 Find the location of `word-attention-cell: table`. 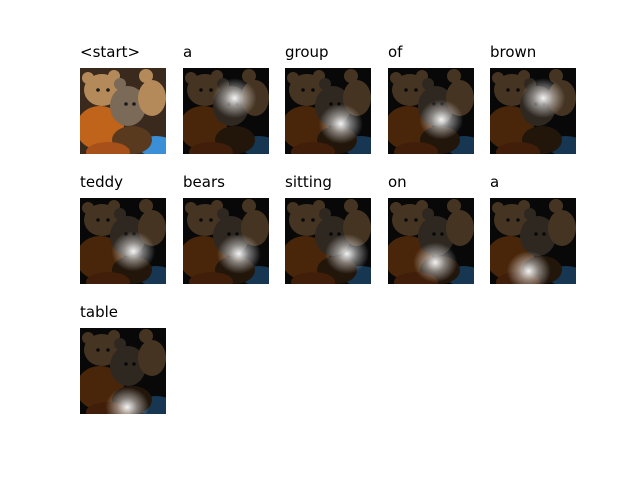

word-attention-cell: table is located at coordinates (123, 360).